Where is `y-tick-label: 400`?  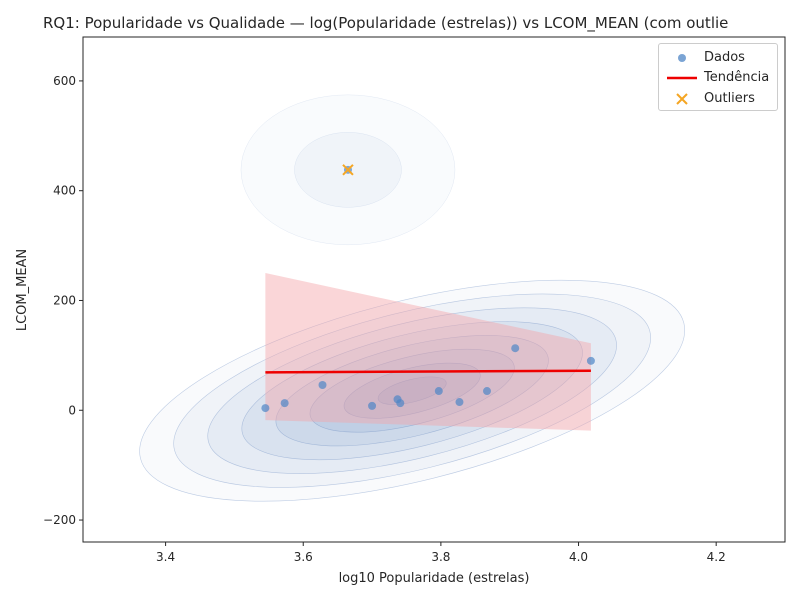
y-tick-label: 400 is located at coordinates (64, 191).